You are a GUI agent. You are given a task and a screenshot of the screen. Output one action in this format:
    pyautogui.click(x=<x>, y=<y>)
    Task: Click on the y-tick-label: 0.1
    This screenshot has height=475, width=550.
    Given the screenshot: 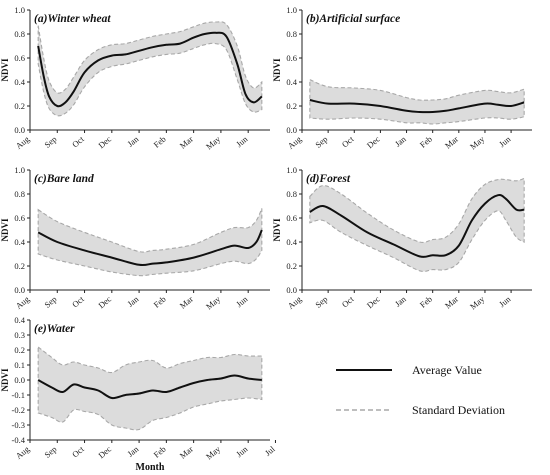 What is the action you would take?
    pyautogui.click(x=19, y=365)
    